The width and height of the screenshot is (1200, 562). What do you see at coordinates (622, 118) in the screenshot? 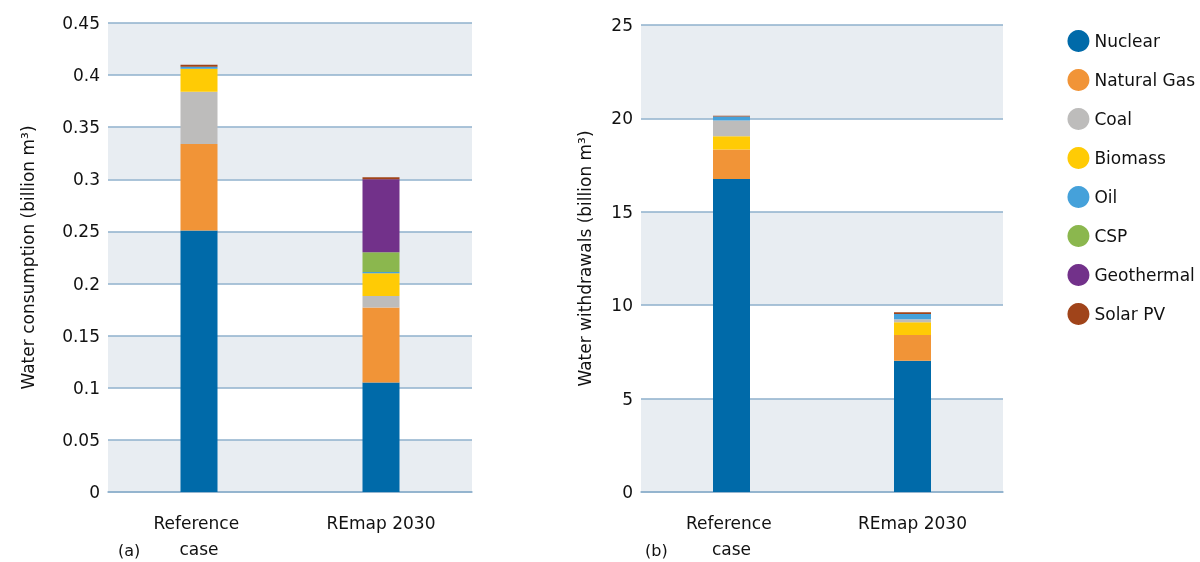
I see `y-tick-label: 20` at bounding box center [622, 118].